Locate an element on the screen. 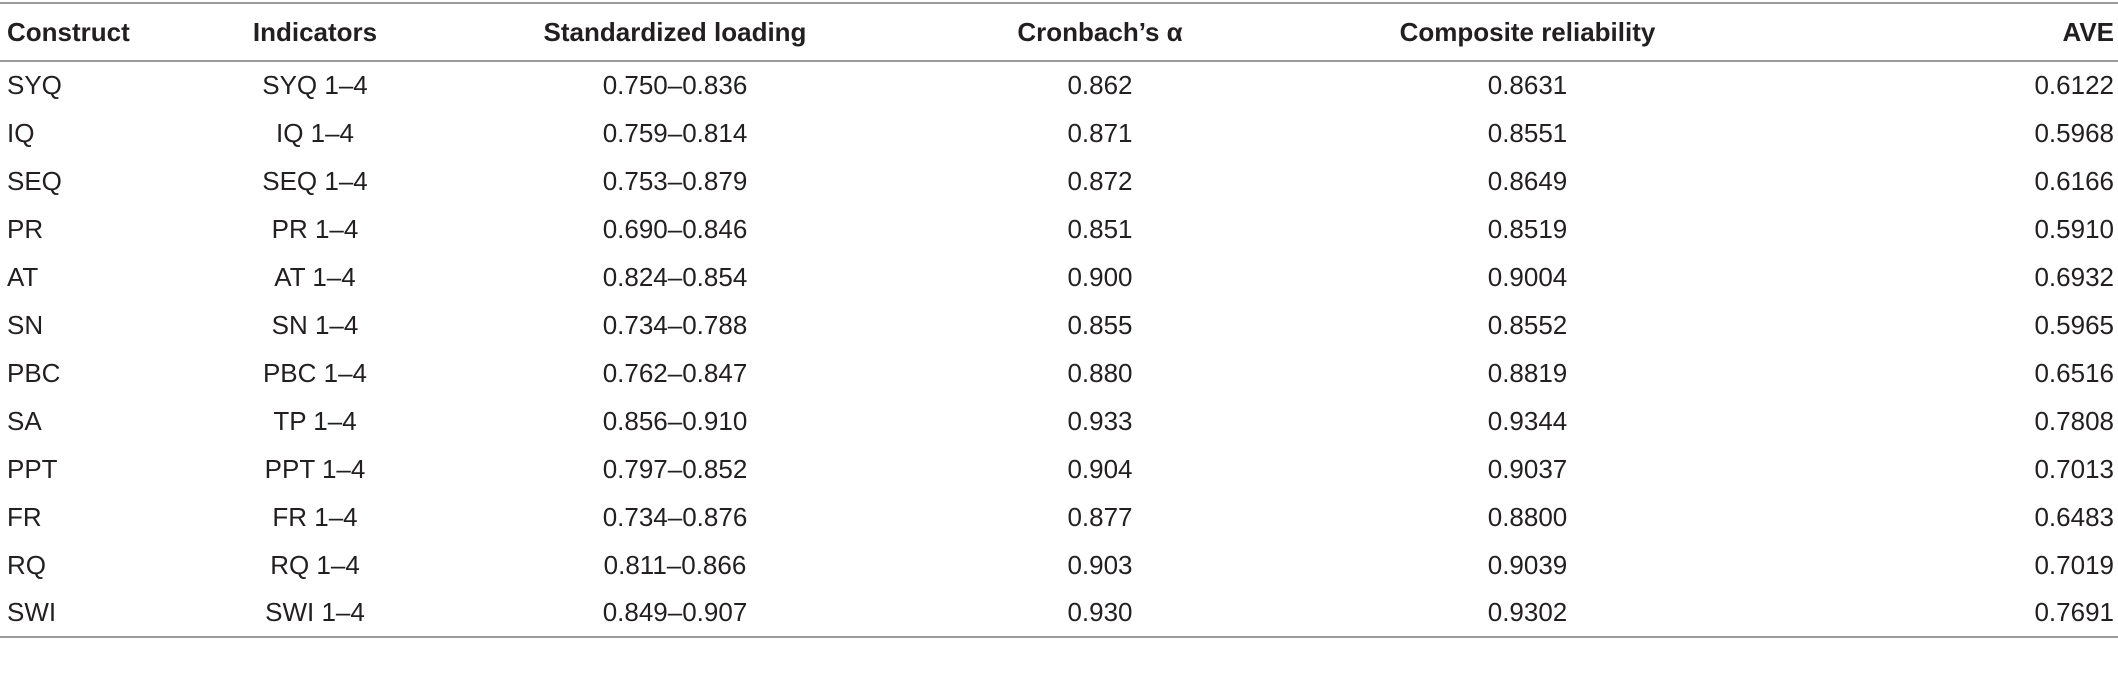 The image size is (2118, 674). cronbachs-alpha-cell: 0.871 is located at coordinates (1100, 132).